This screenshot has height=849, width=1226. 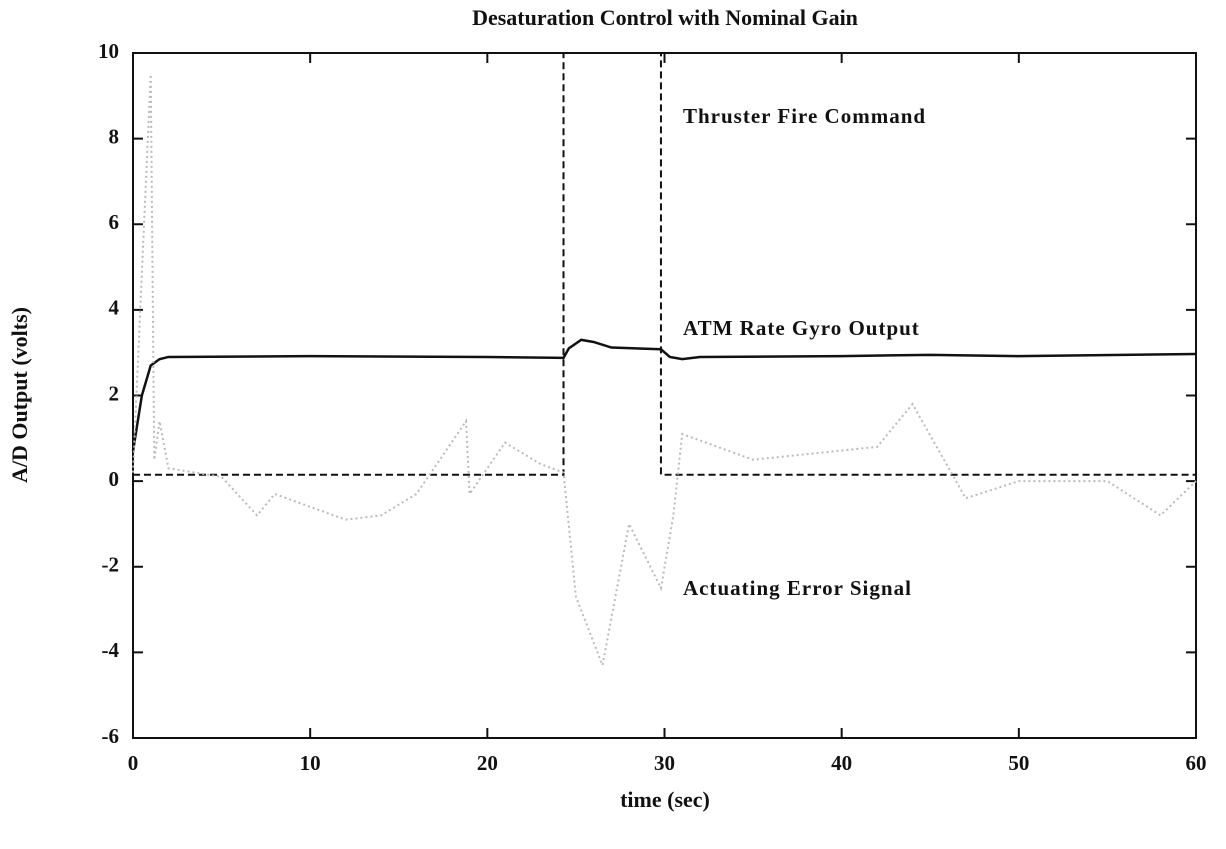 What do you see at coordinates (310, 763) in the screenshot?
I see `x-tick-label: 10` at bounding box center [310, 763].